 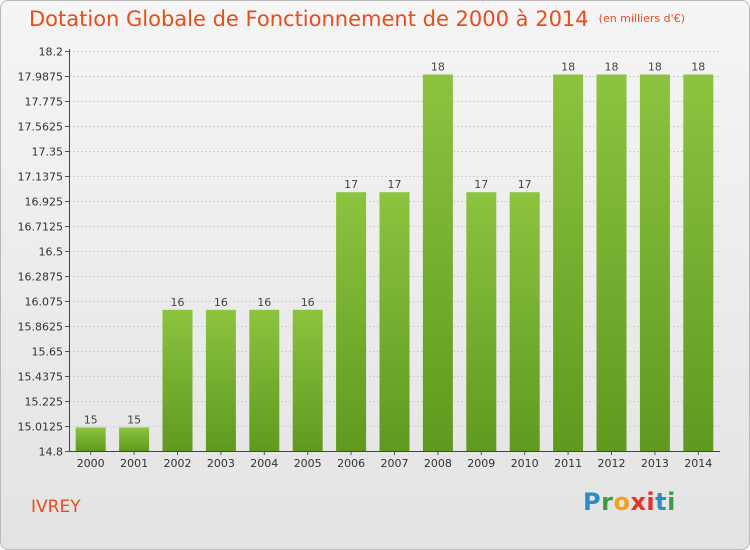 I want to click on bar-2012, so click(x=611, y=262).